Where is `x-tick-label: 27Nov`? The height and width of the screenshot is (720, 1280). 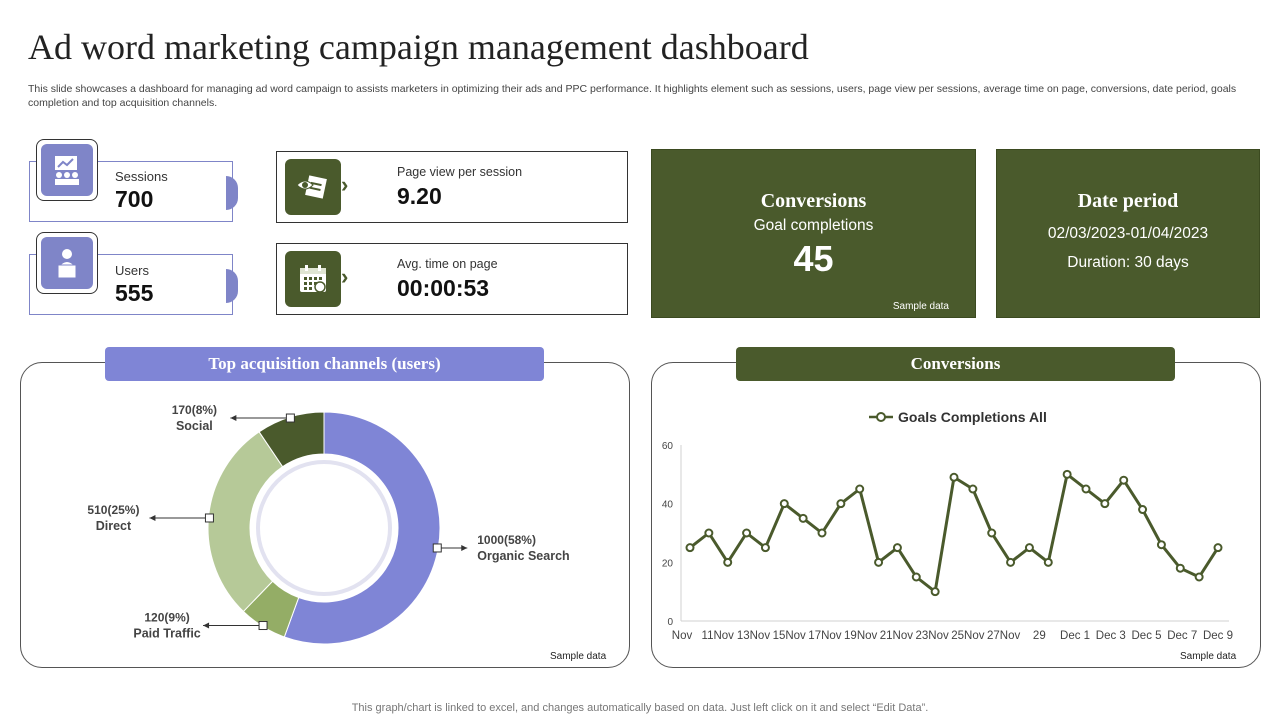 x-tick-label: 27Nov is located at coordinates (1003, 636).